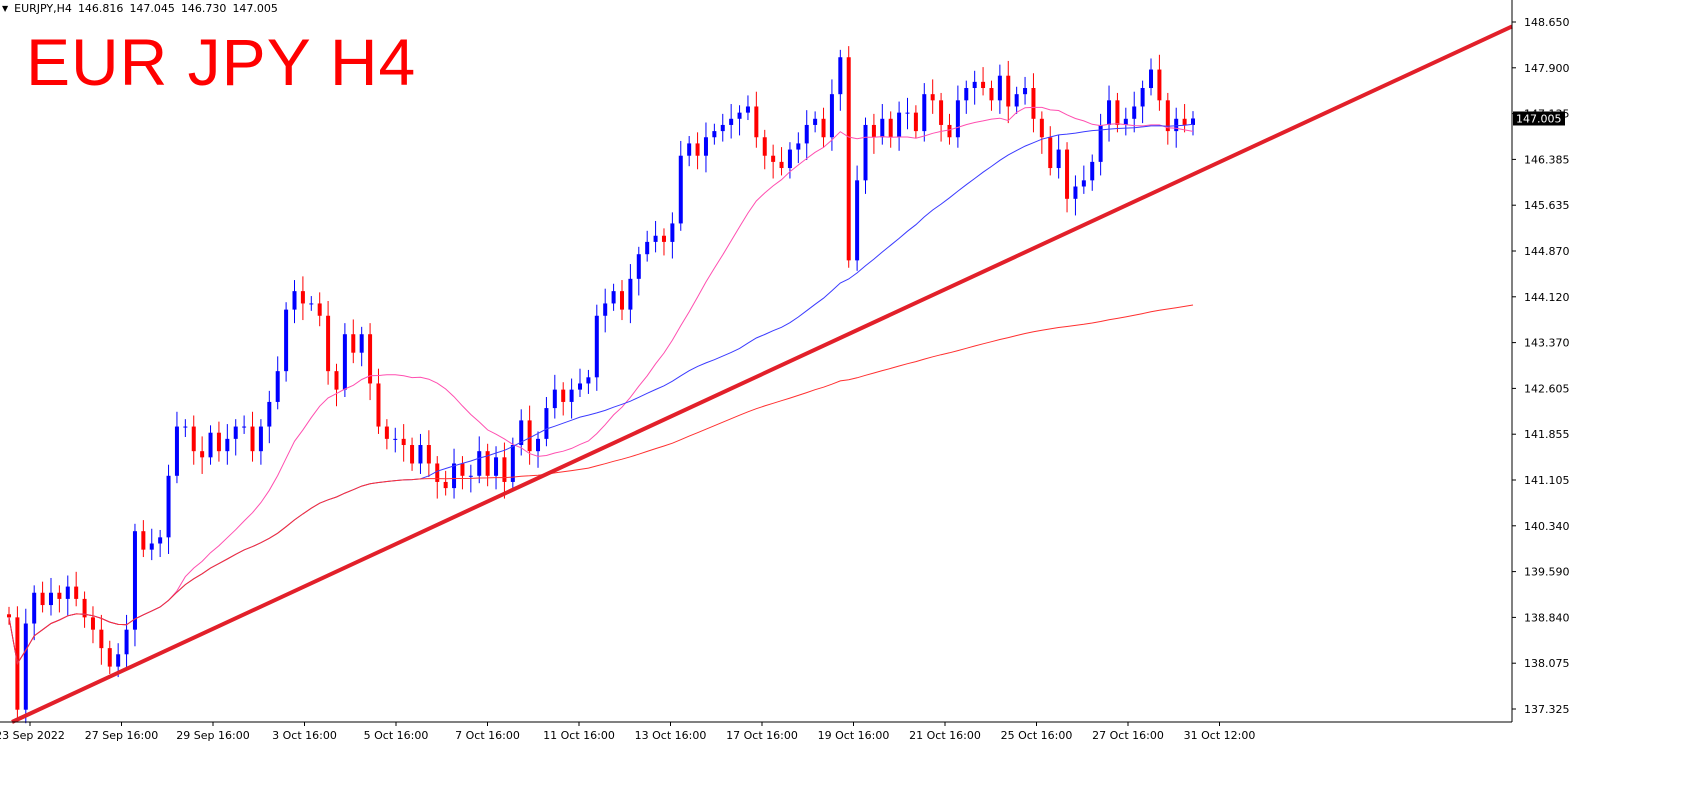 The width and height of the screenshot is (1682, 797). I want to click on y-tick-label: 143.370, so click(1547, 343).